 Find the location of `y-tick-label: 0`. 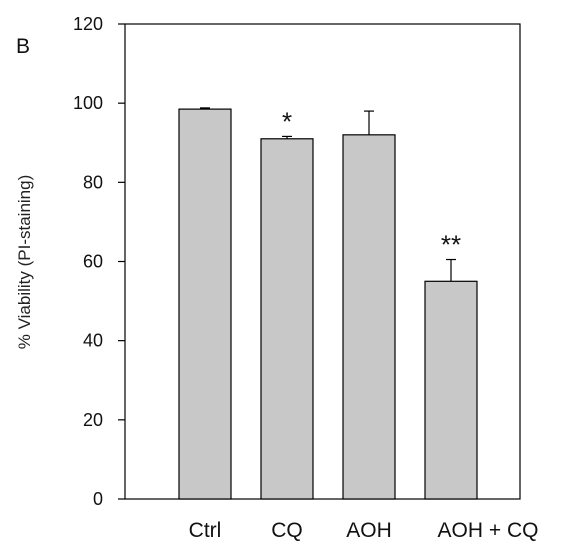

y-tick-label: 0 is located at coordinates (98, 499).